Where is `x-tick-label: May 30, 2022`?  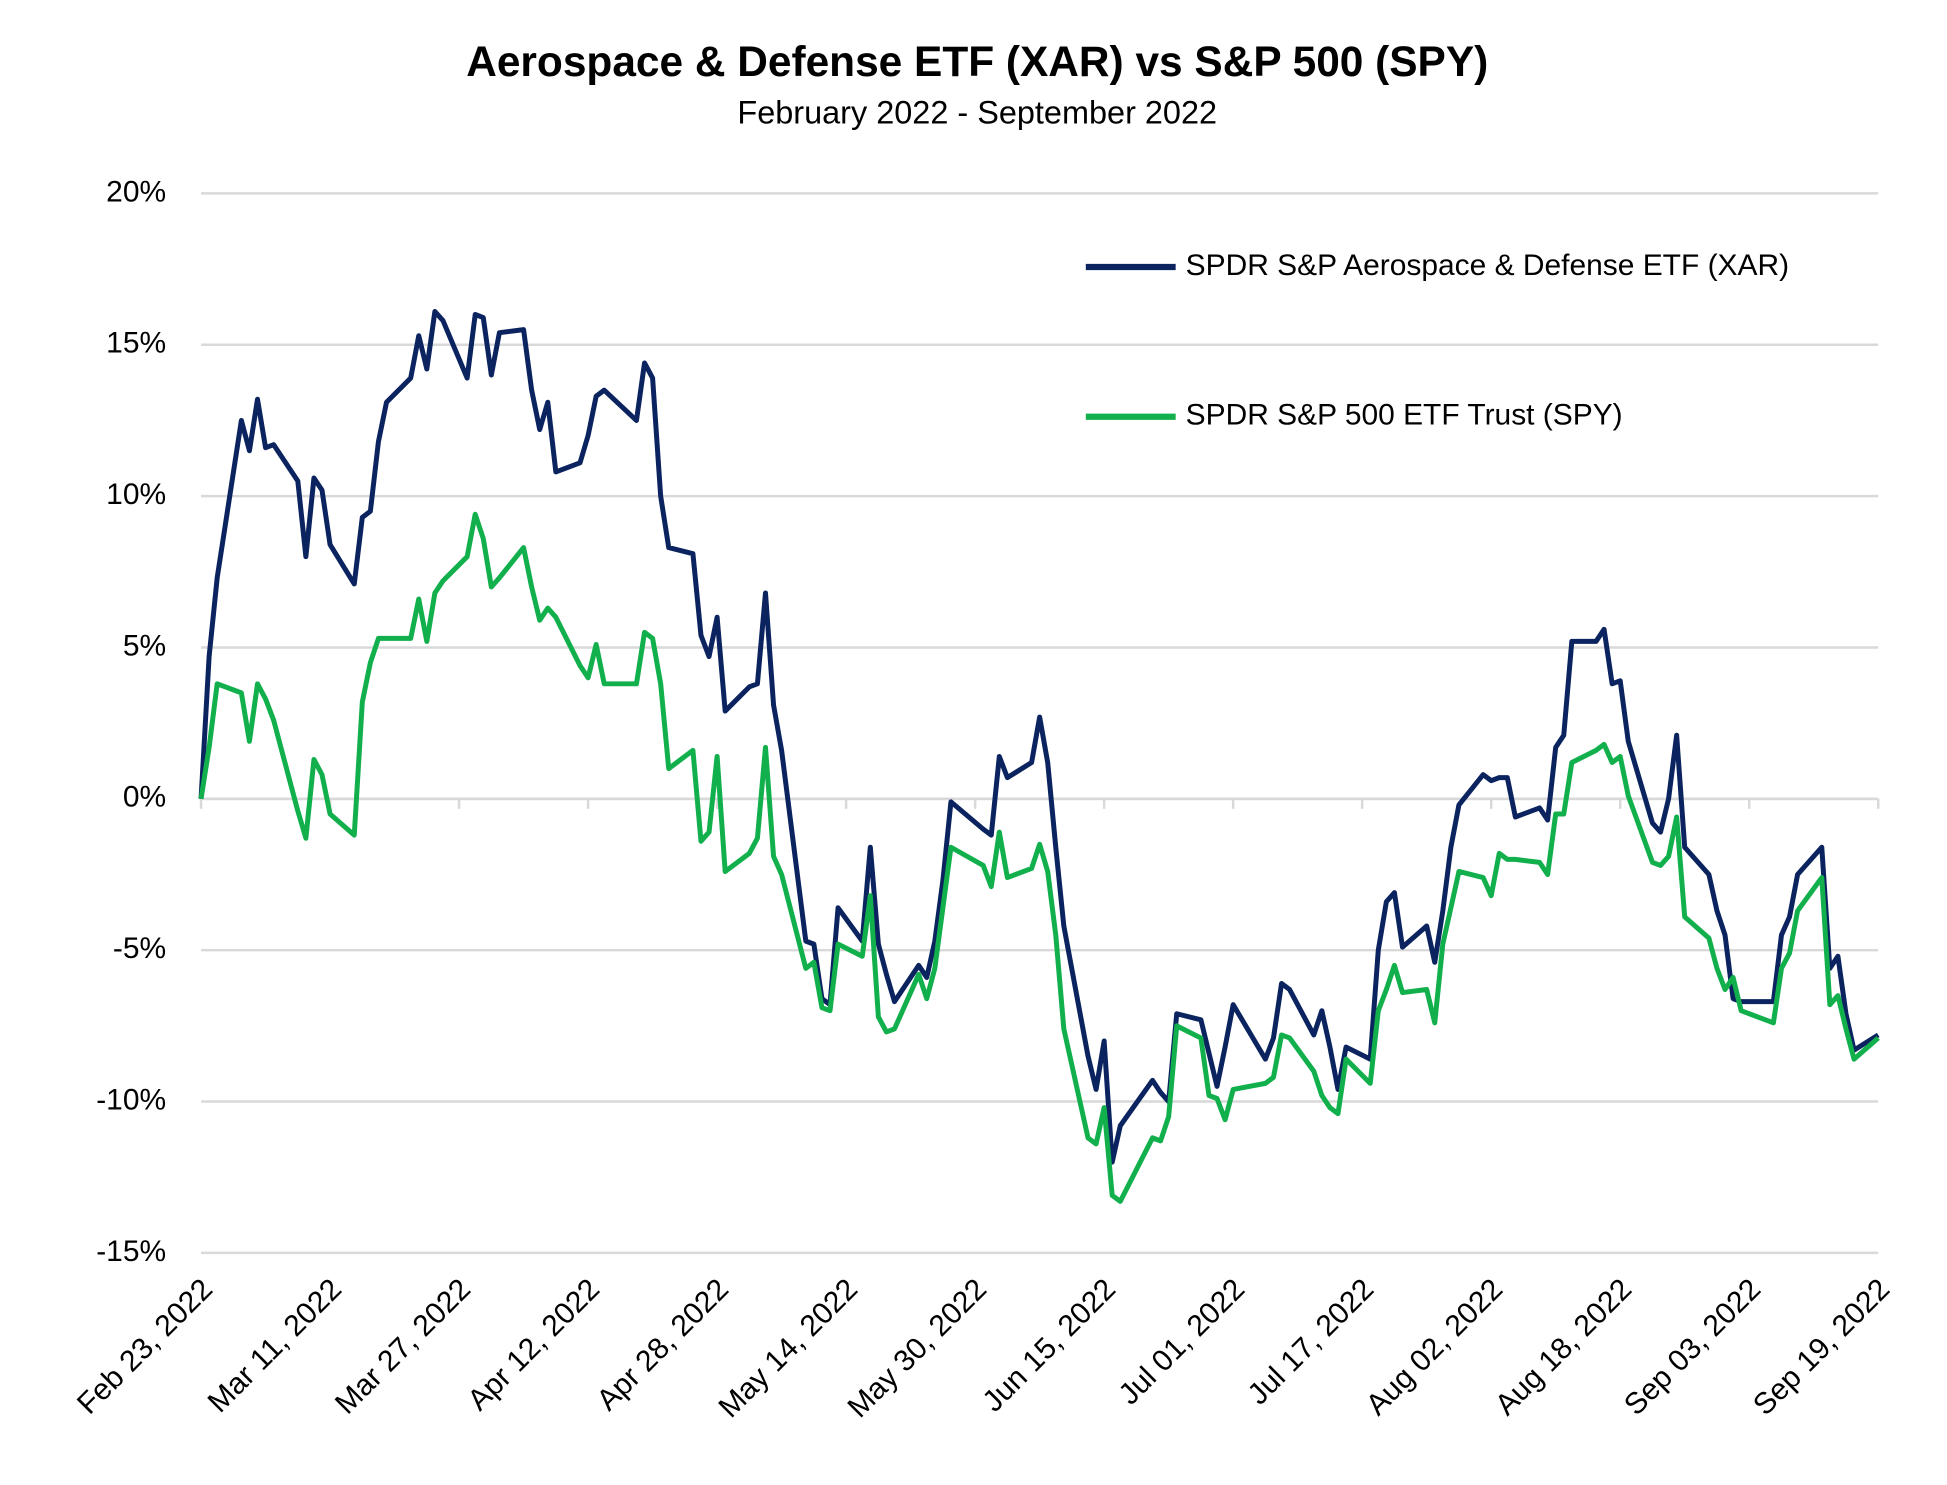 x-tick-label: May 30, 2022 is located at coordinates (918, 1349).